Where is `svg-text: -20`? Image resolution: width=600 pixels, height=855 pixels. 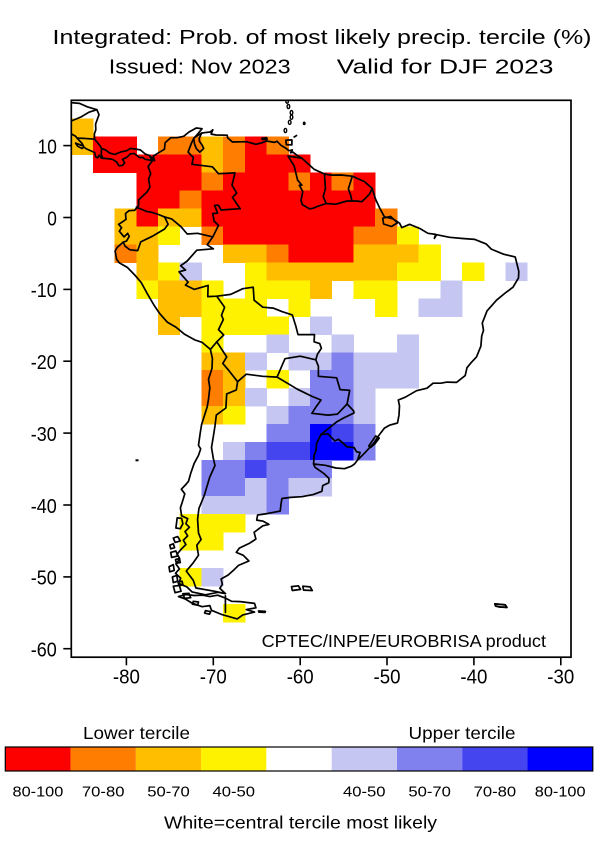 svg-text: -20 is located at coordinates (44, 362).